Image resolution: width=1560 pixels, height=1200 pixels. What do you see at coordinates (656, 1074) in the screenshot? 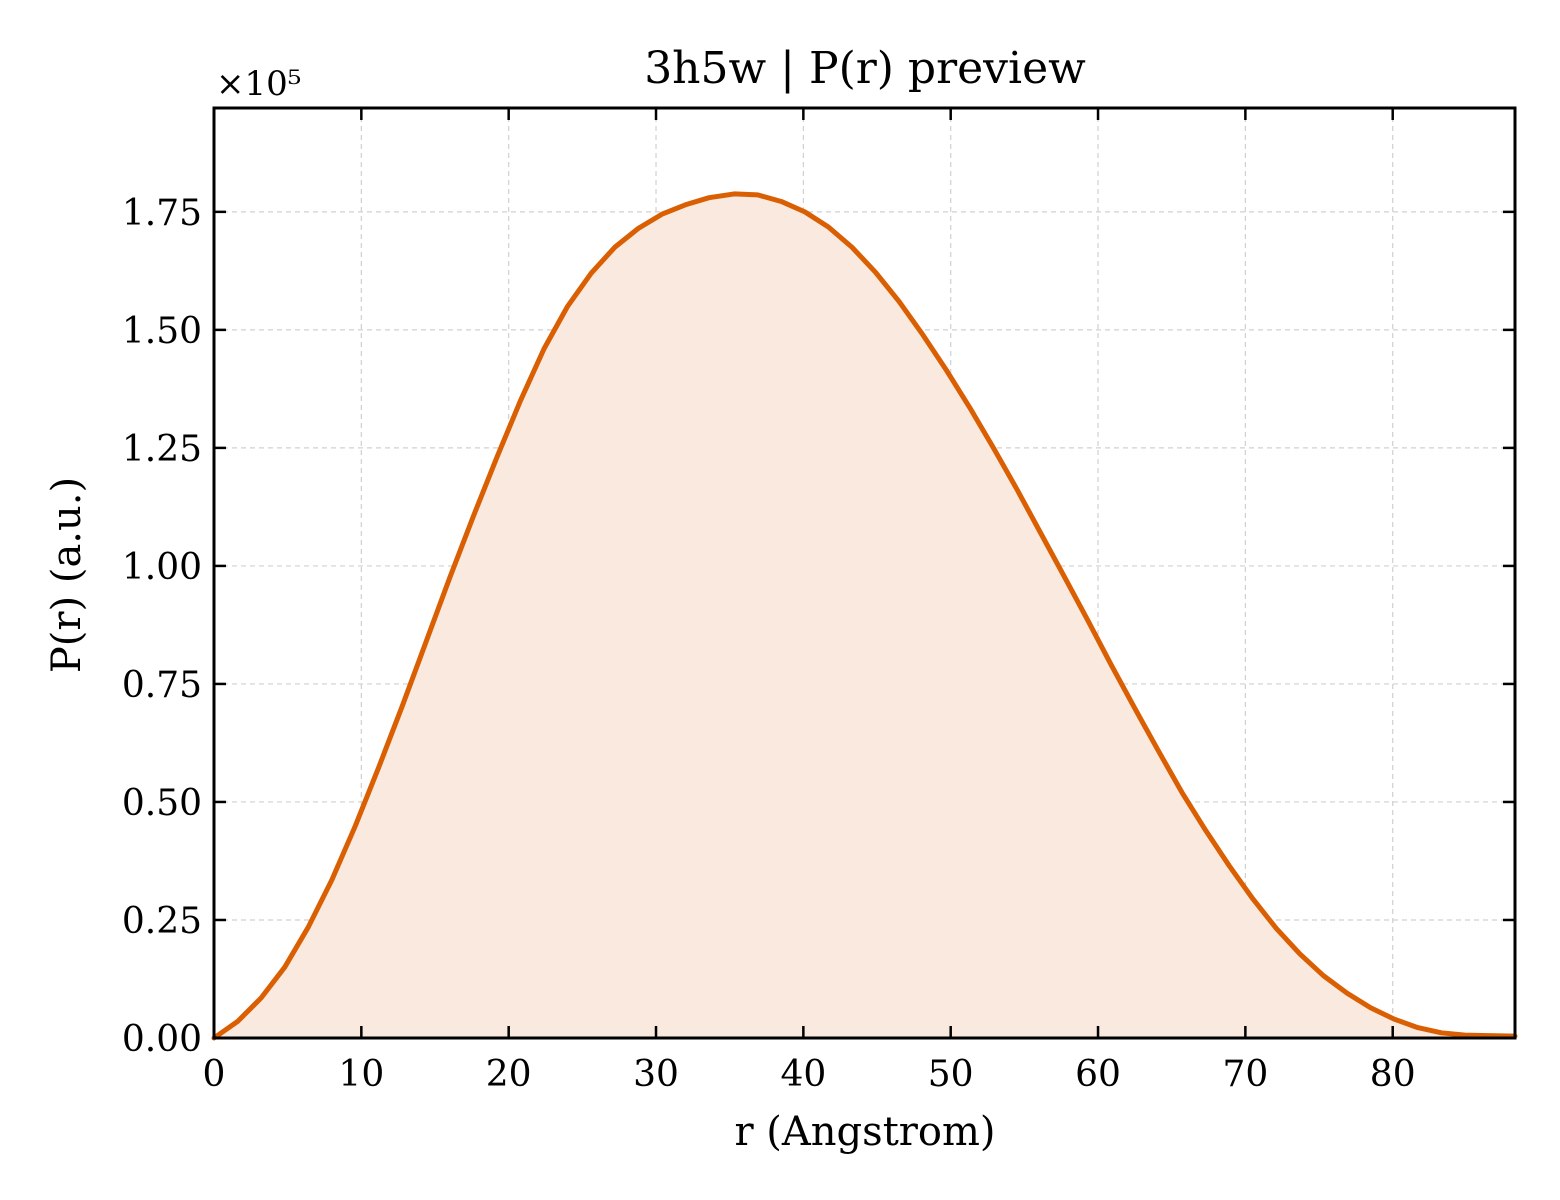
I see `x-tick-label: 30` at bounding box center [656, 1074].